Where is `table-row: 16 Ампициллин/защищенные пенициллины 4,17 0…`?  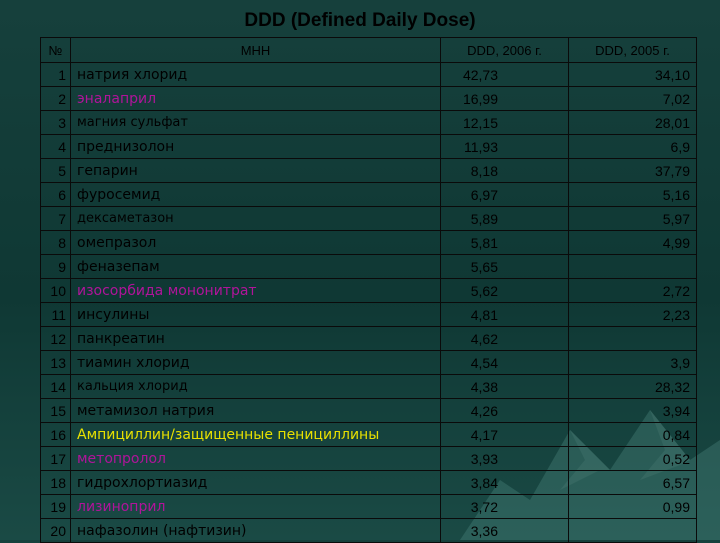
table-row: 16 Ампициллин/защищенные пенициллины 4,17 0… is located at coordinates (368, 434).